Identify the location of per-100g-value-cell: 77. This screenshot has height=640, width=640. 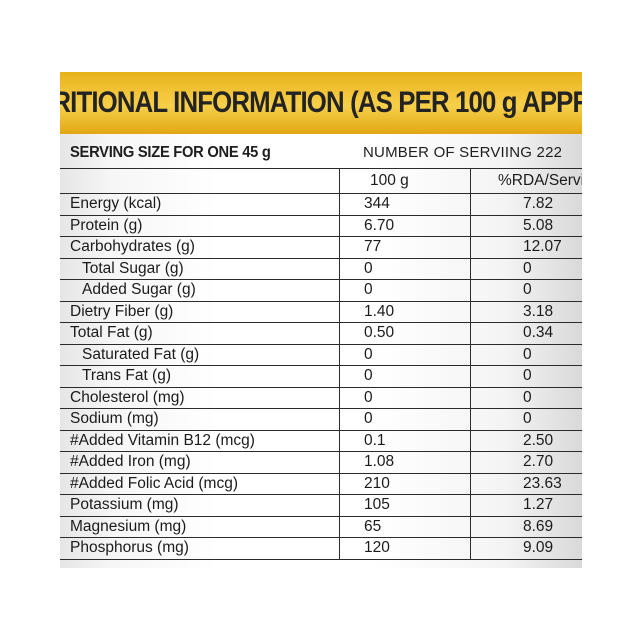
(405, 247).